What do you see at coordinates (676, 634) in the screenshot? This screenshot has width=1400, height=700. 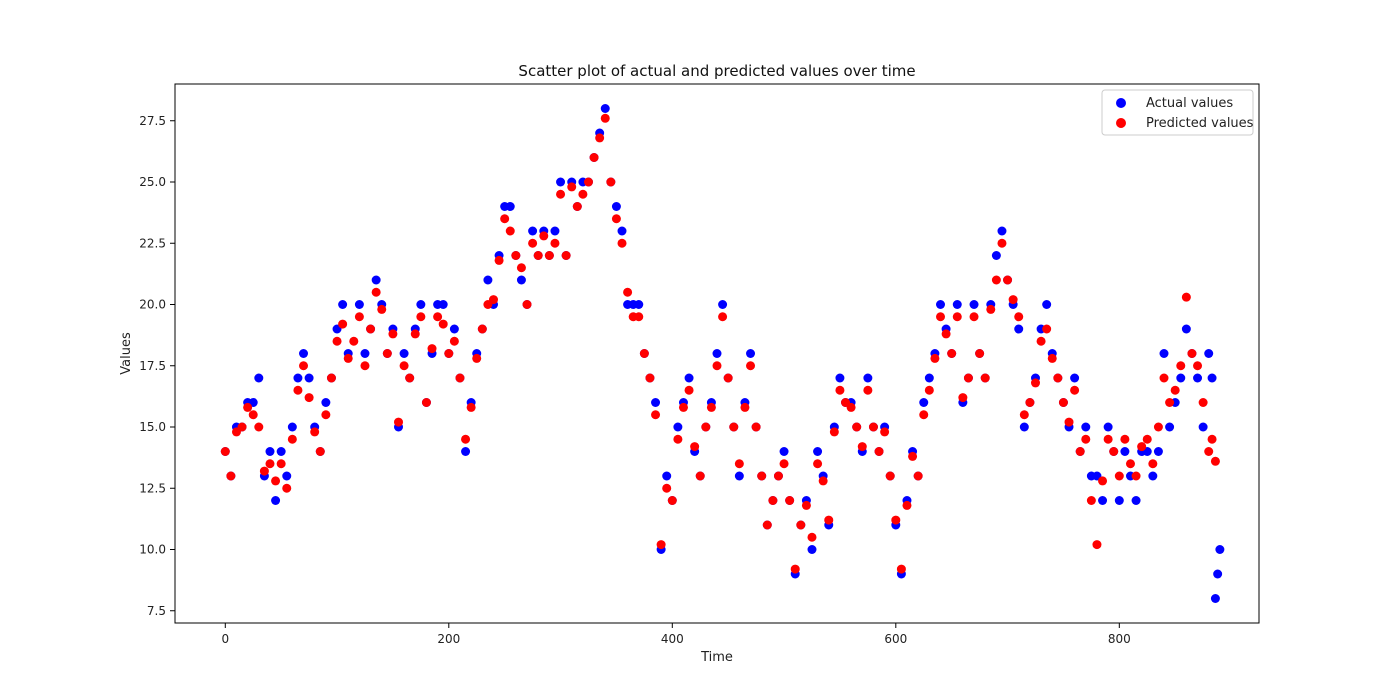 I see `x-axis: 0 200 400 600 800` at bounding box center [676, 634].